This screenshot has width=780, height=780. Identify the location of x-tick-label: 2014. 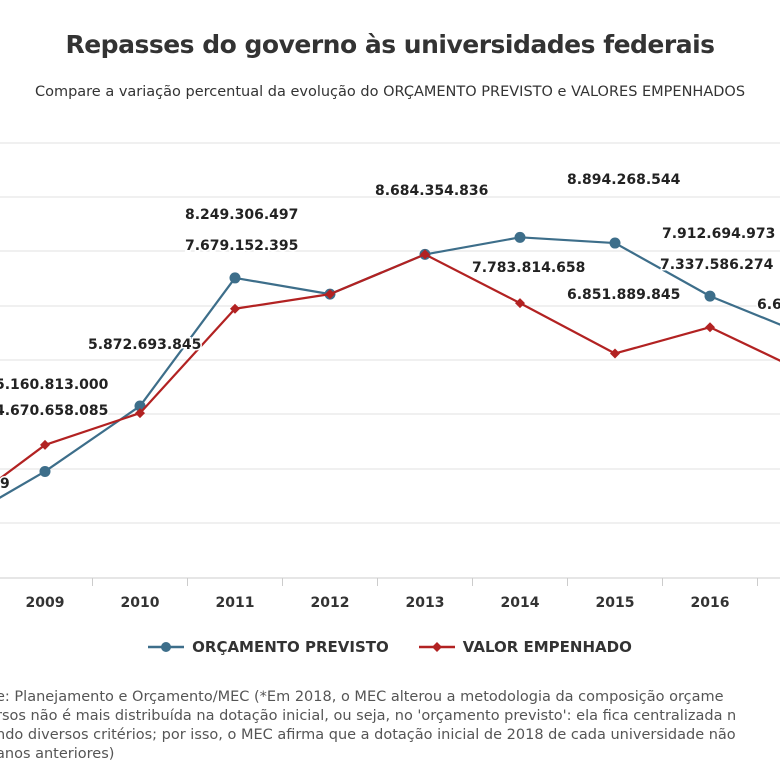
(520, 603).